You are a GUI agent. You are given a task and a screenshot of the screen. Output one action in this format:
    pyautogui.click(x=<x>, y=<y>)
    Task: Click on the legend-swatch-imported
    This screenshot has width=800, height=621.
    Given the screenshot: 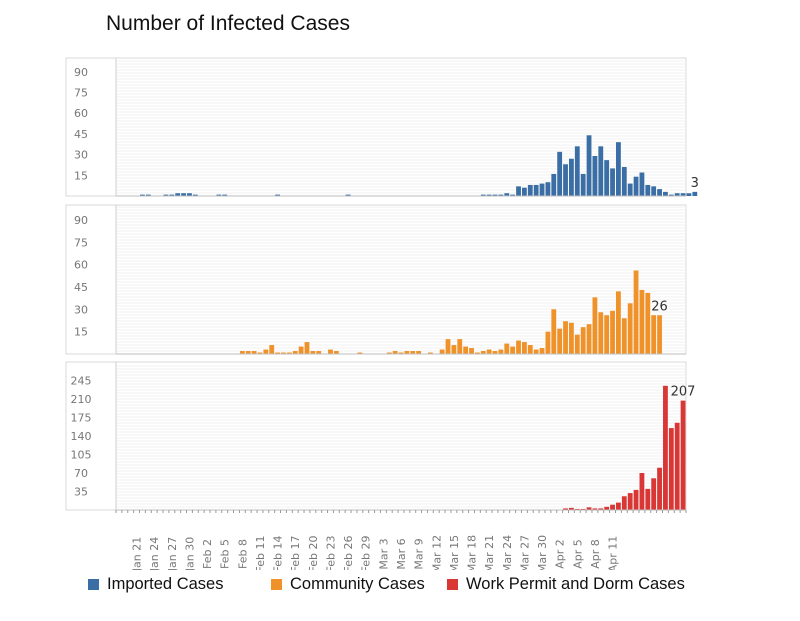 What is the action you would take?
    pyautogui.click(x=93, y=584)
    